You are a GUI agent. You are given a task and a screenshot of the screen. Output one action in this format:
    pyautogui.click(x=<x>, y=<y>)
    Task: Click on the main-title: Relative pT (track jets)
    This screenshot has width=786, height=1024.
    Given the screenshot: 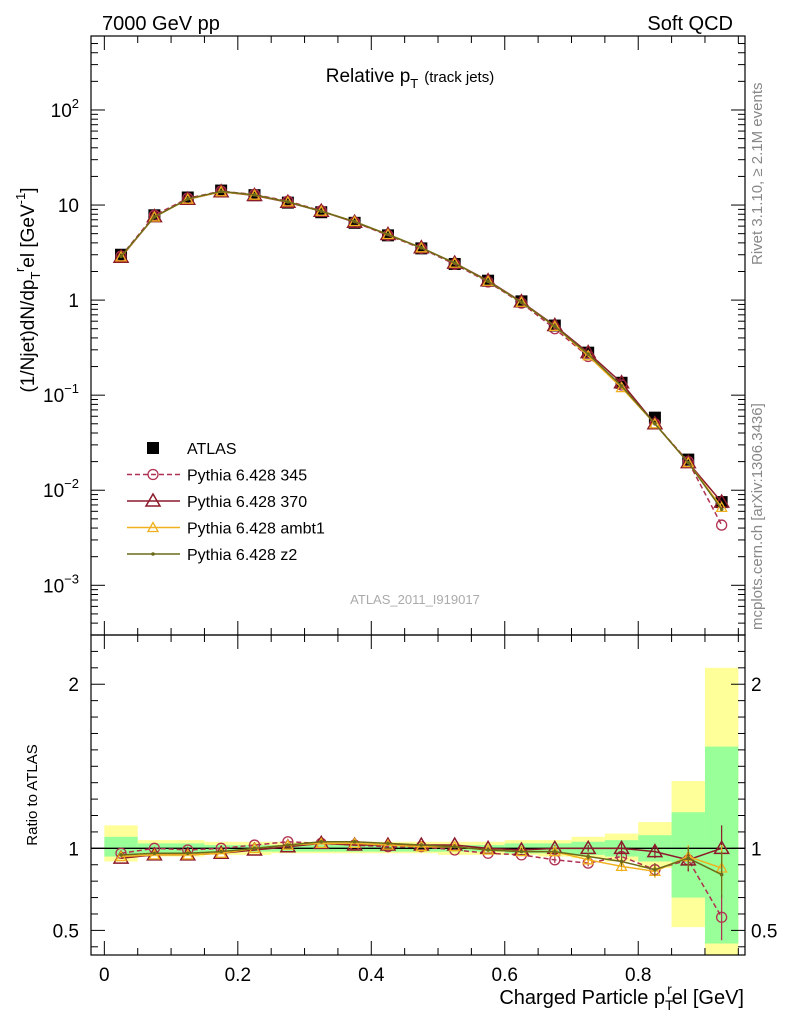 What is the action you would take?
    pyautogui.click(x=410, y=78)
    